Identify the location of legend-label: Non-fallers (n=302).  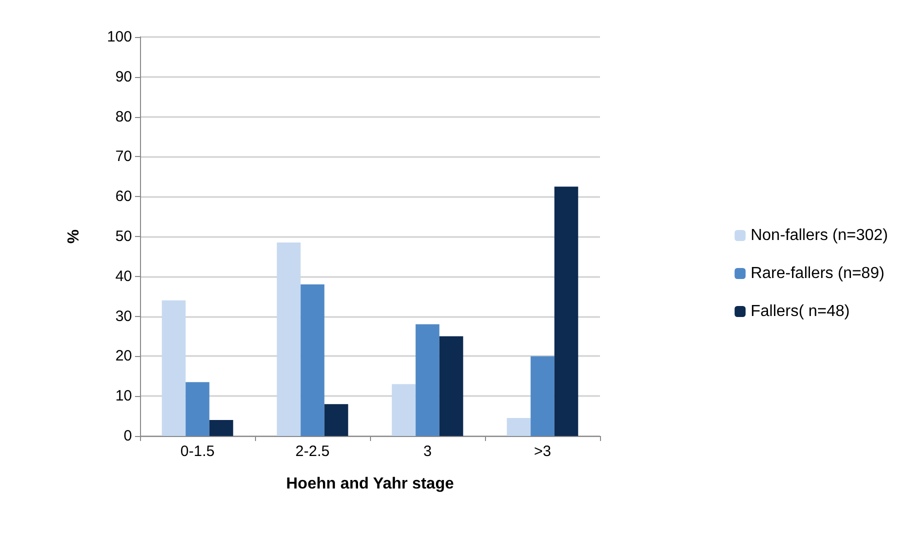
(819, 235).